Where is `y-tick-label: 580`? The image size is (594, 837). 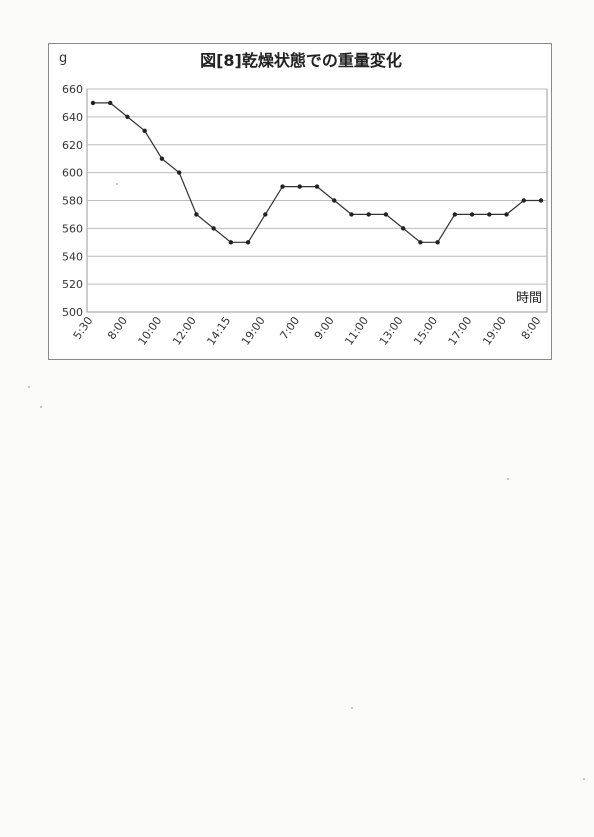
y-tick-label: 580 is located at coordinates (72, 201).